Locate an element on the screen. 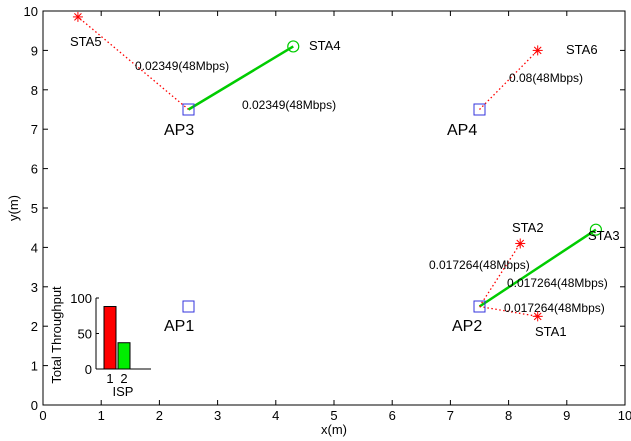  x-tick-label: 5 is located at coordinates (333, 415).